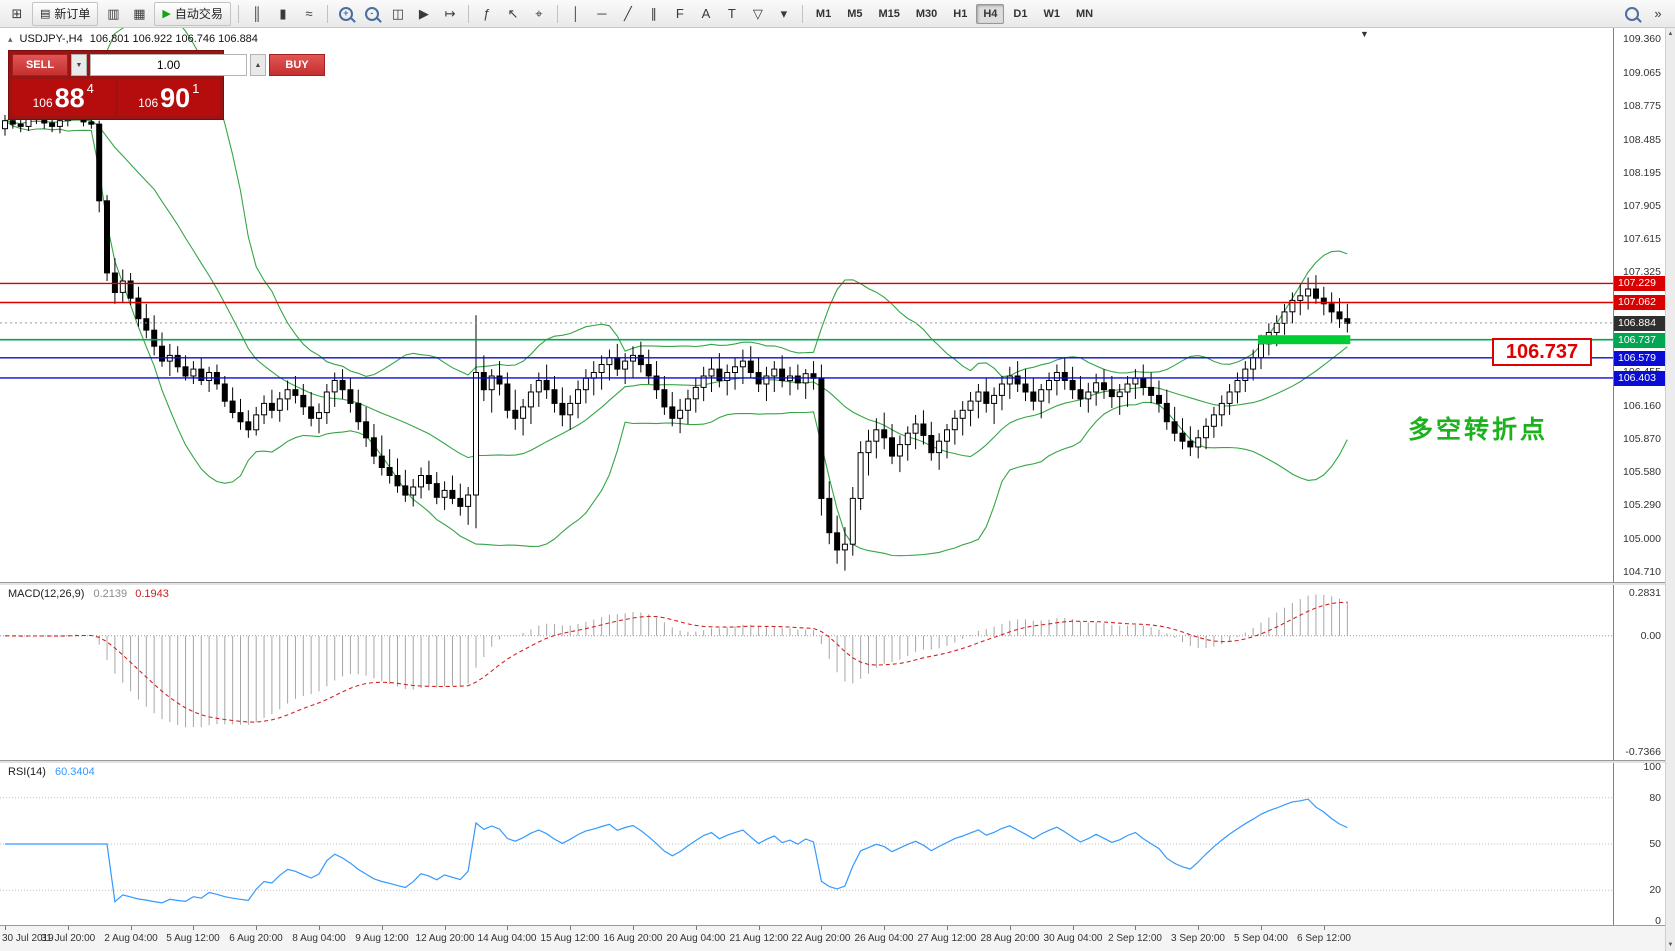 The width and height of the screenshot is (1675, 951). Describe the element at coordinates (1198, 938) in the screenshot. I see `time-axis-label: 3 Sep 20:00` at that location.